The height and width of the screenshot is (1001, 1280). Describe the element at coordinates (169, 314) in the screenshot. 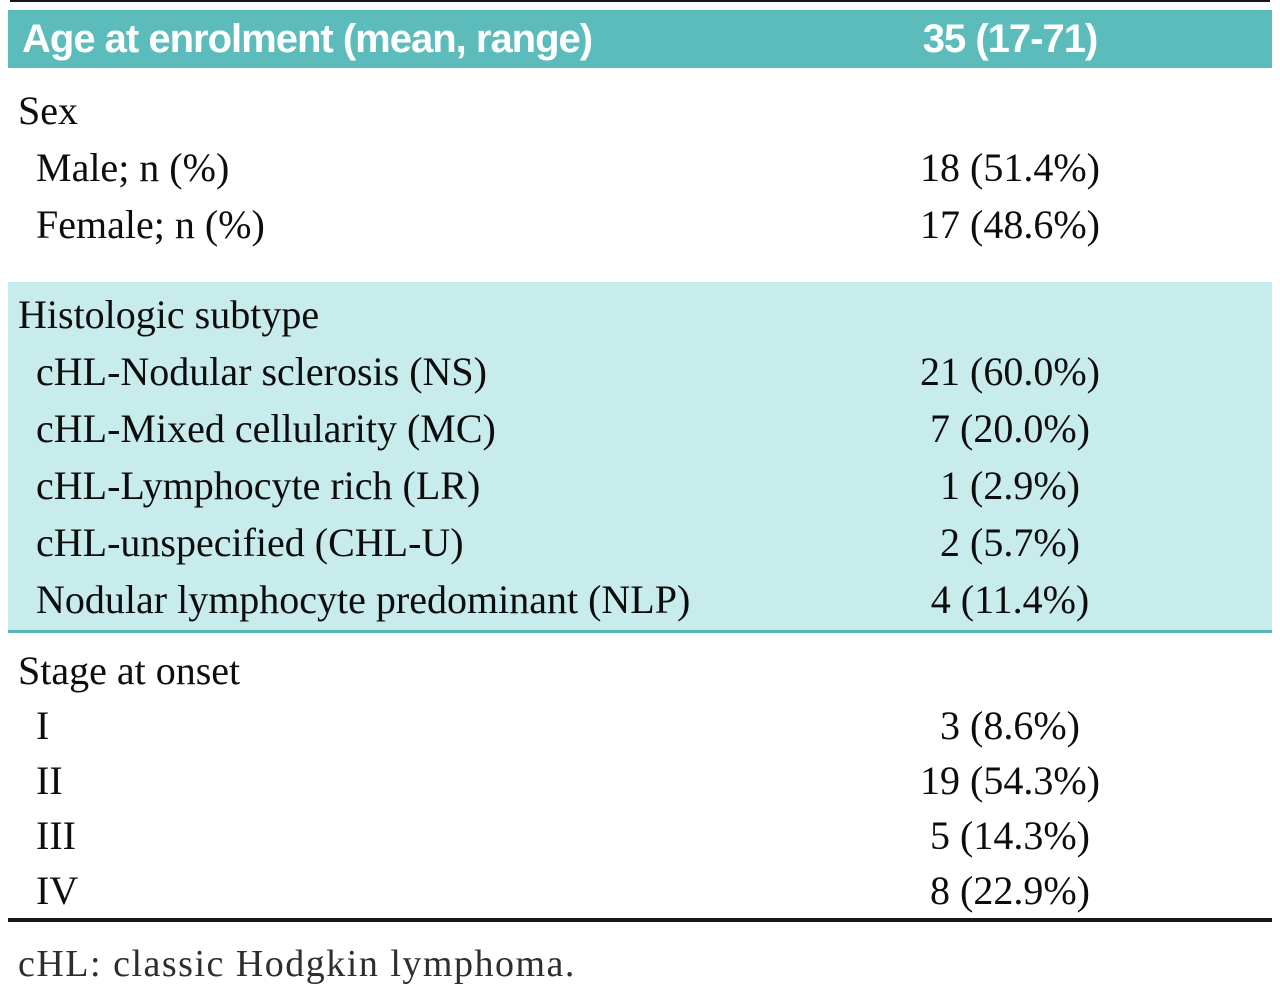

I see `section-title: Histologic subtype` at that location.